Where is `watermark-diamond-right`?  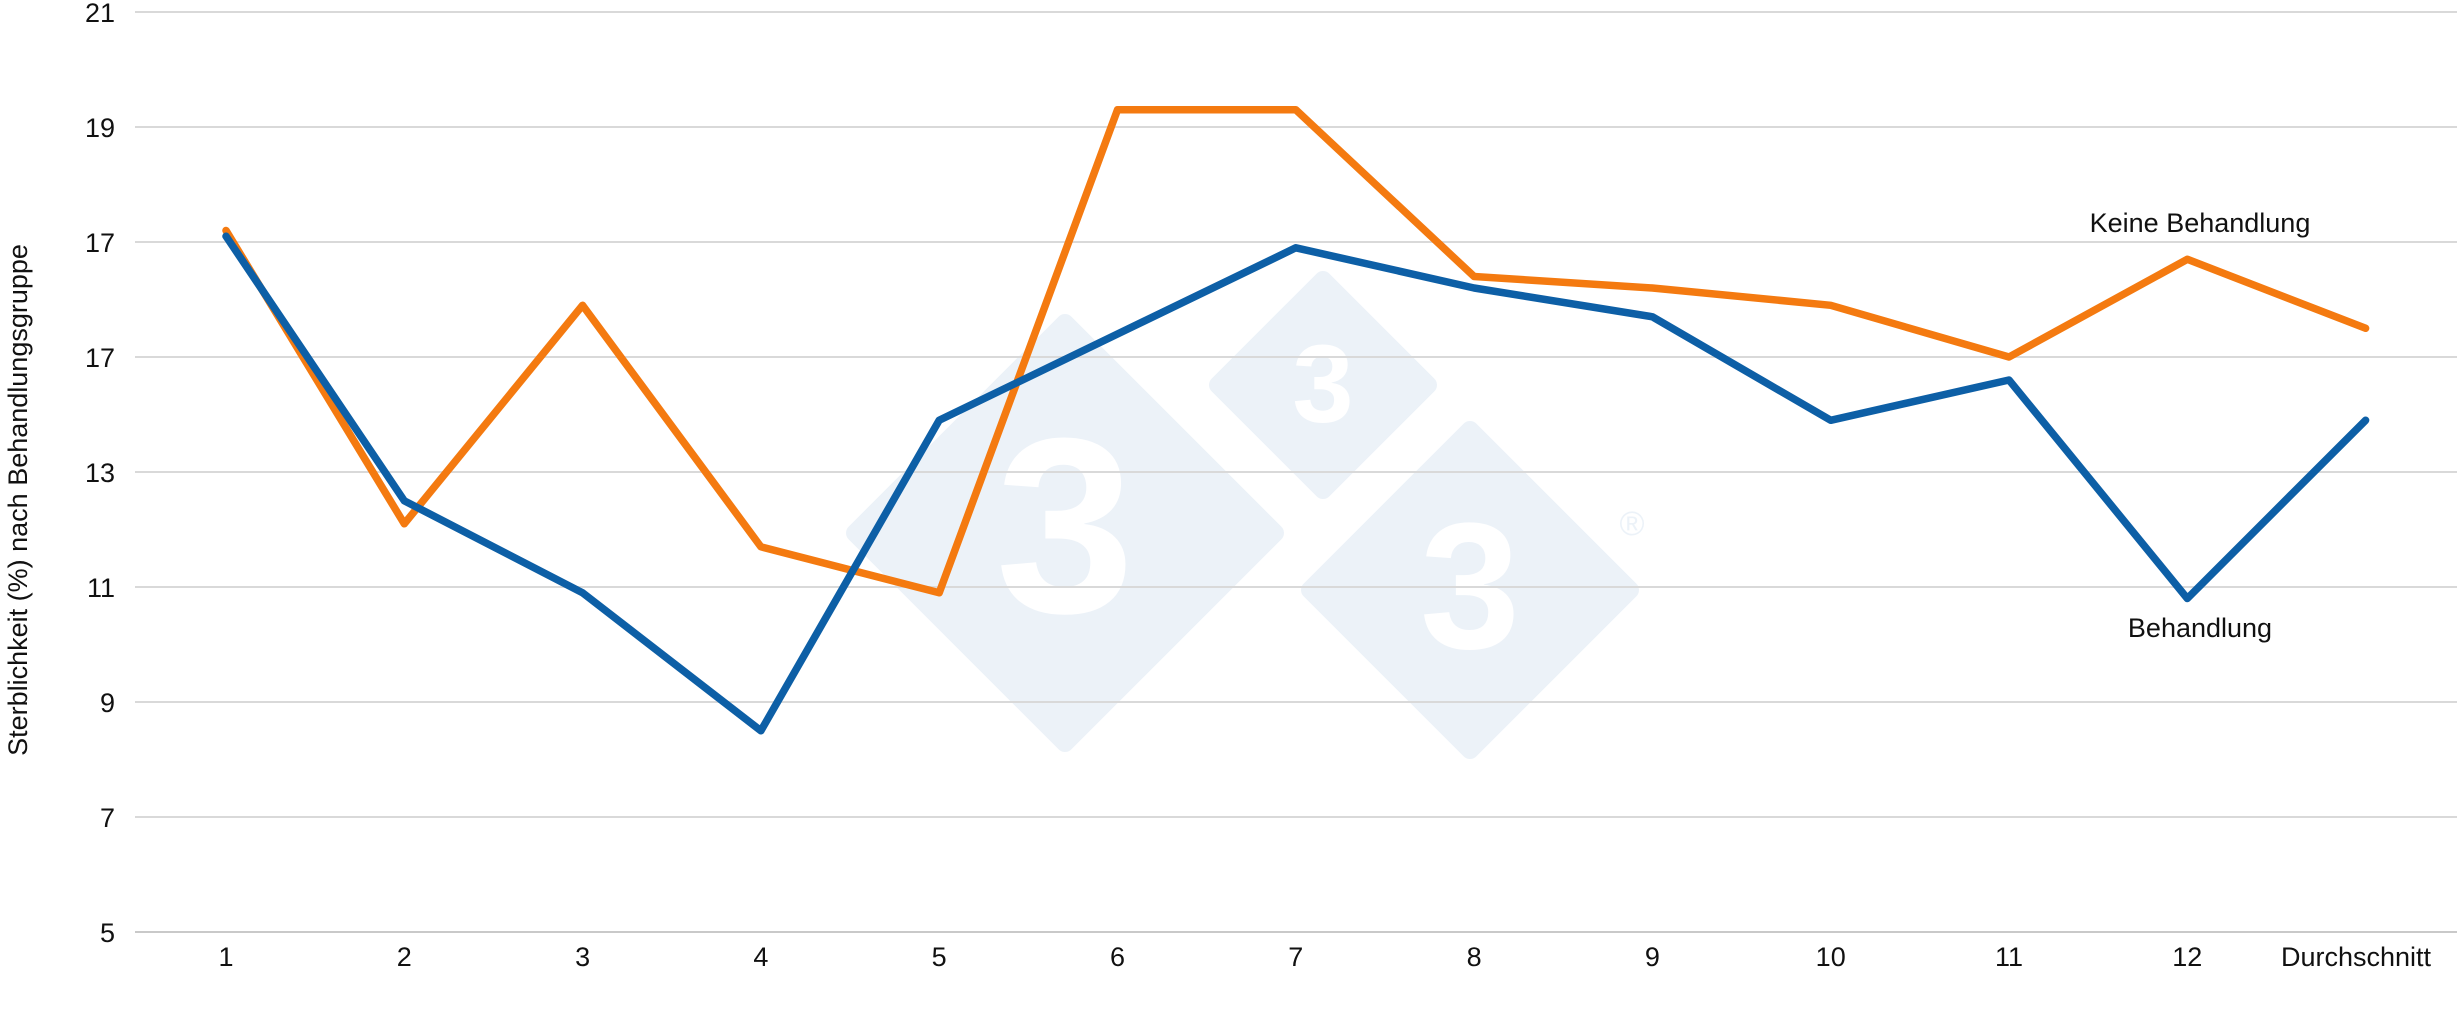
watermark-diamond-right is located at coordinates (1470, 590).